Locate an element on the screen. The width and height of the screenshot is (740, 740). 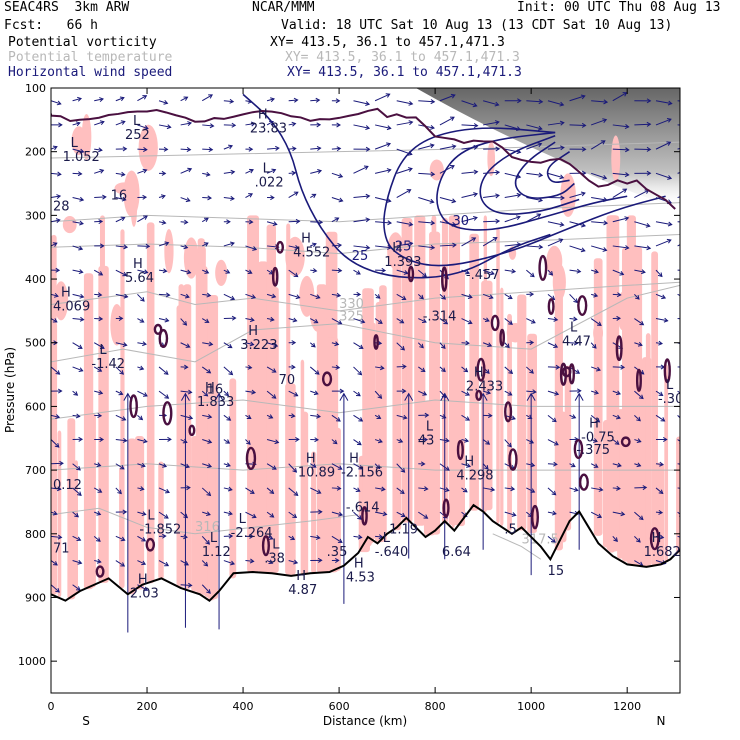
extremum-marker: H is located at coordinates (306, 239).